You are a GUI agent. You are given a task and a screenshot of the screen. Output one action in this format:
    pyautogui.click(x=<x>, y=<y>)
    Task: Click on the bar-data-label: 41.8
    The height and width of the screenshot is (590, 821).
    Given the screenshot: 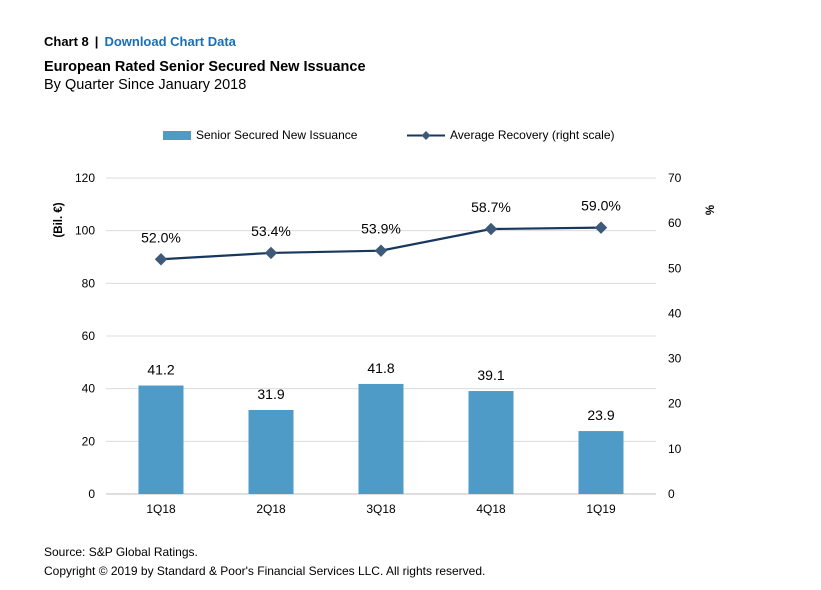 What is the action you would take?
    pyautogui.click(x=380, y=368)
    